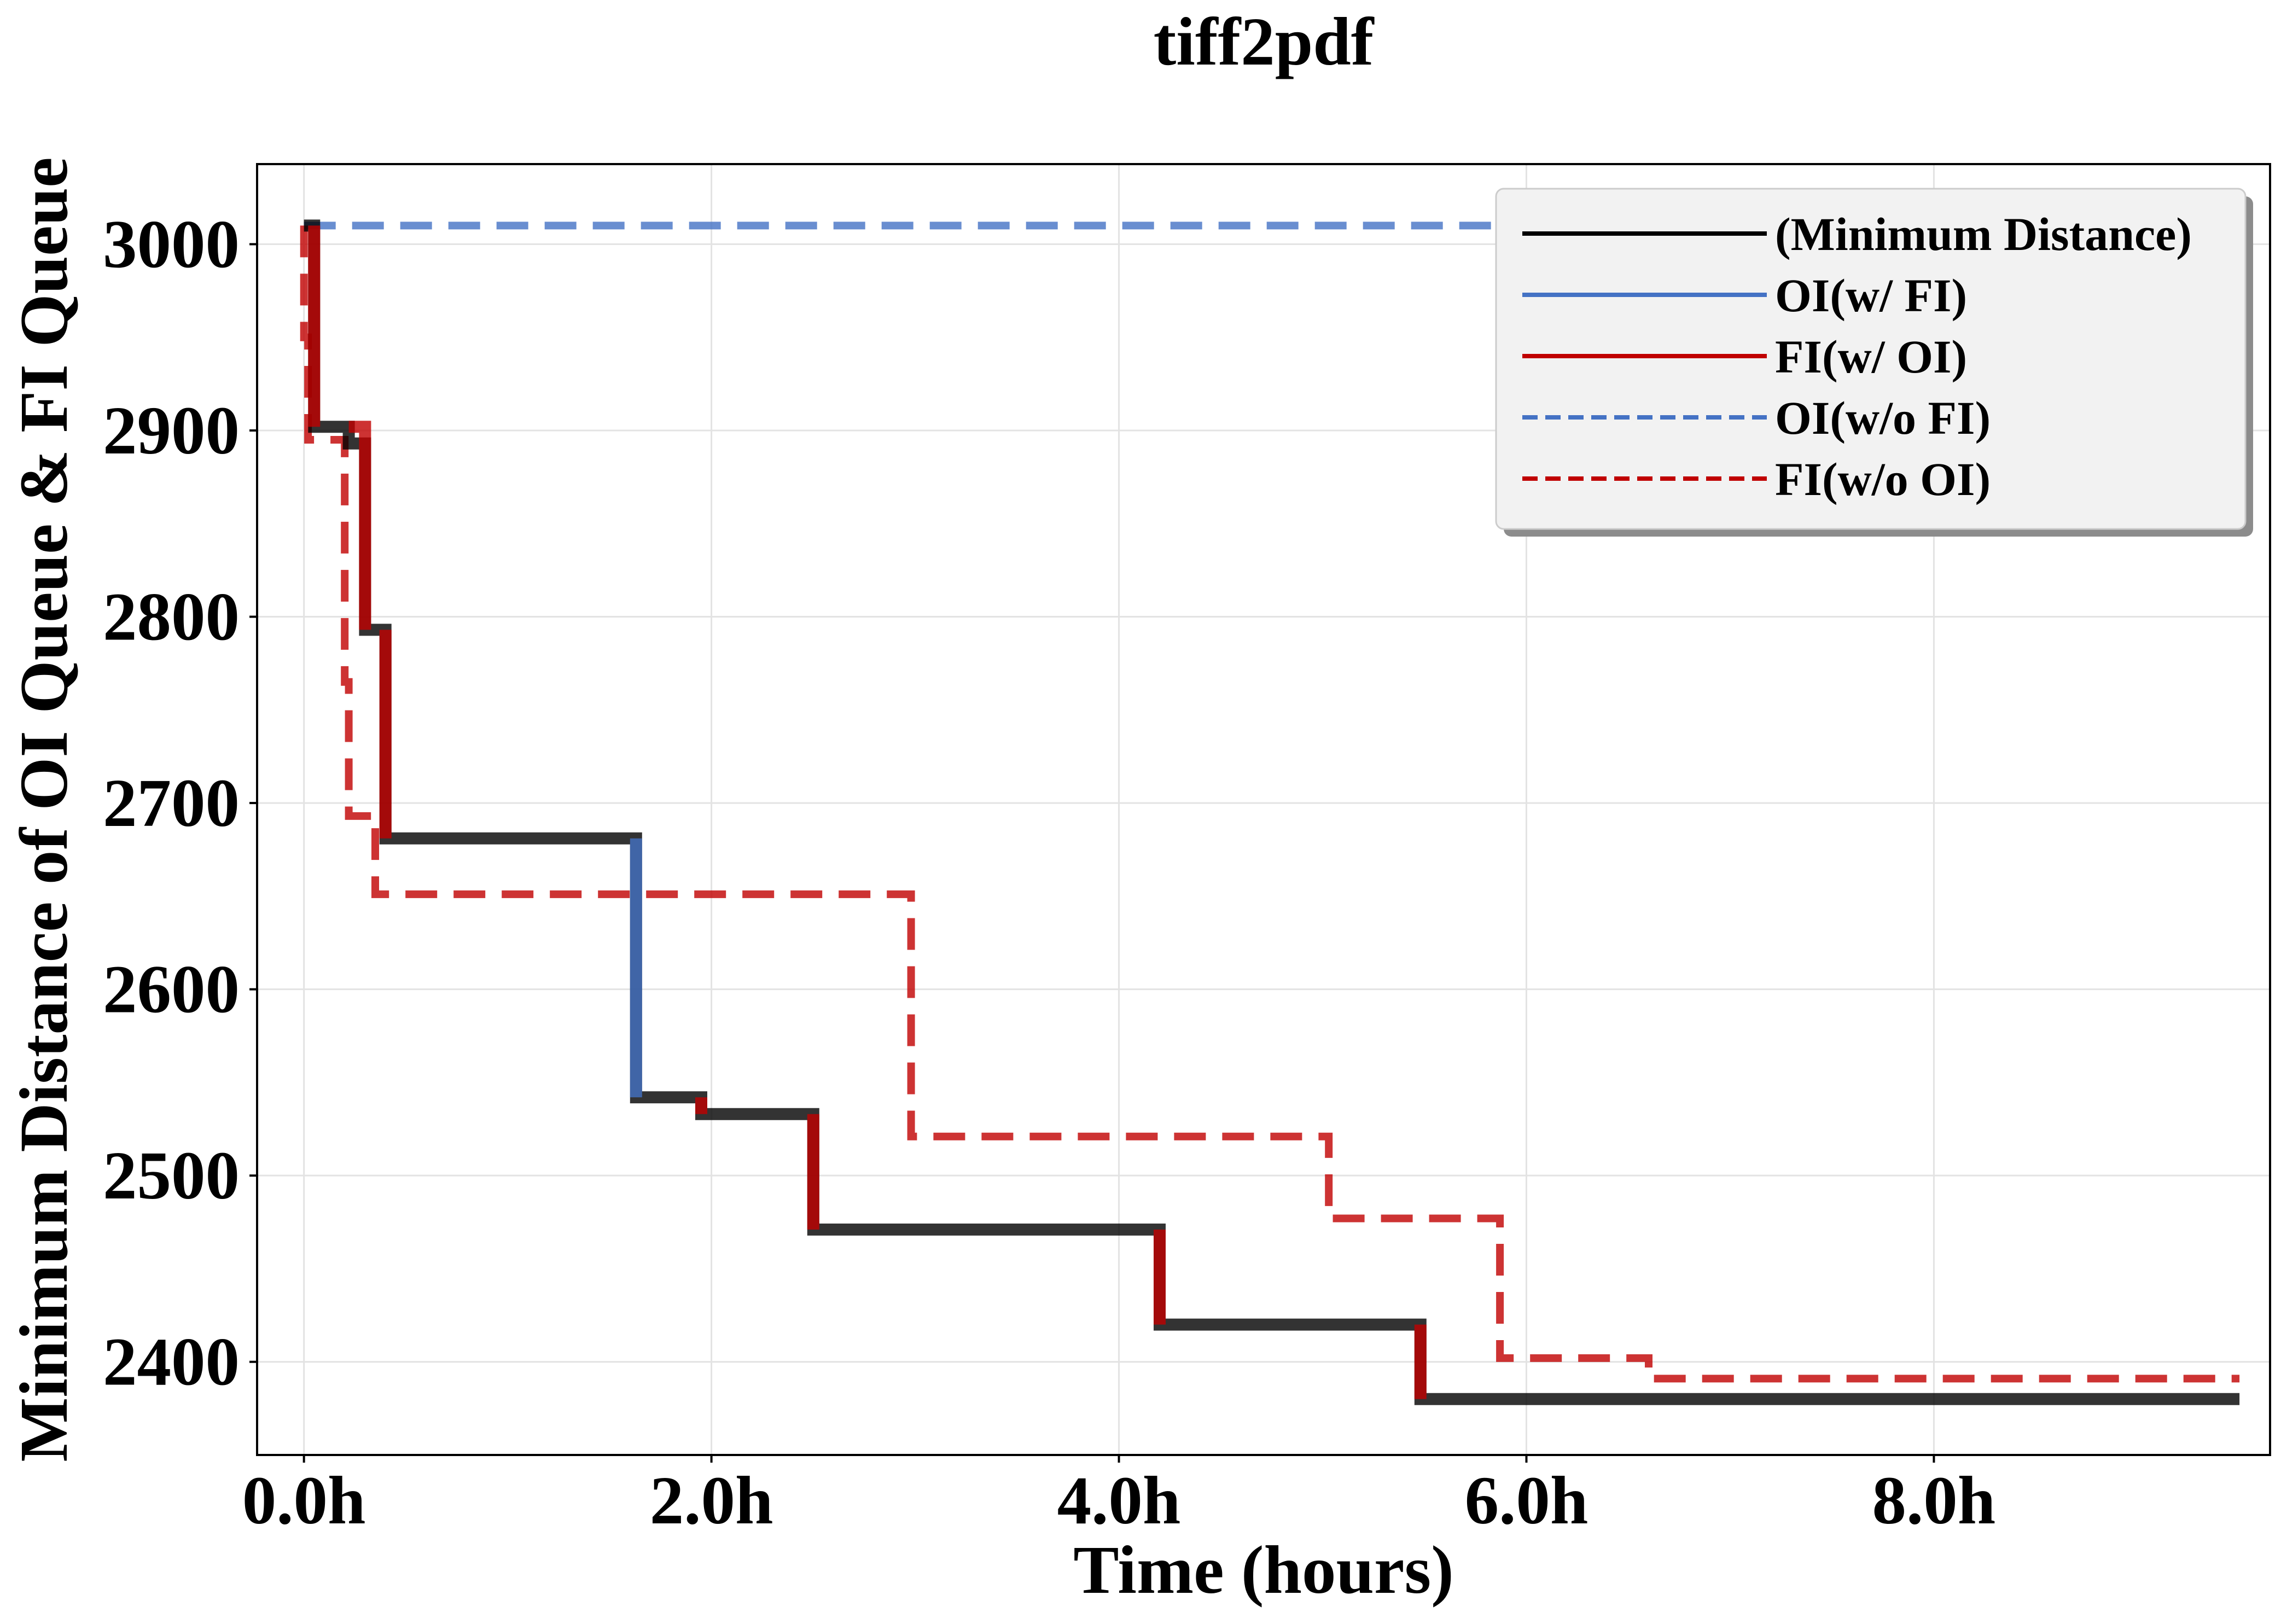 This screenshot has width=2281, height=1624. I want to click on x-tick-label: 8.0h, so click(1934, 1501).